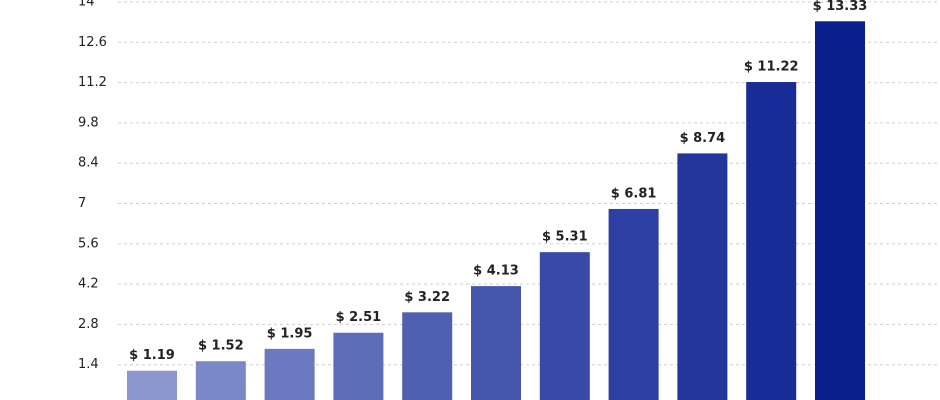  I want to click on y-tick-label: 9.8, so click(88, 122).